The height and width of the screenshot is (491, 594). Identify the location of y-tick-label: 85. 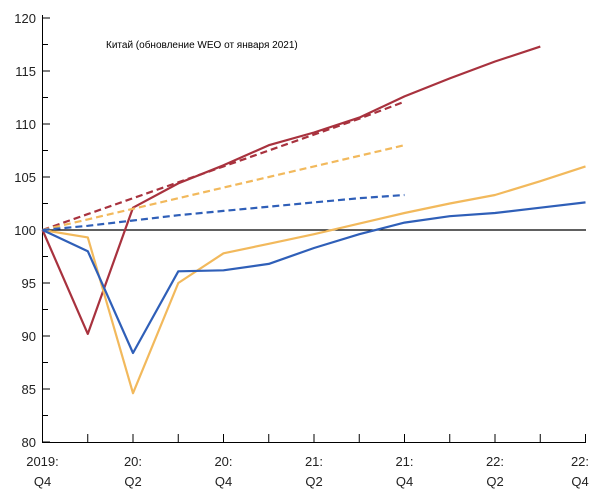
(29, 389).